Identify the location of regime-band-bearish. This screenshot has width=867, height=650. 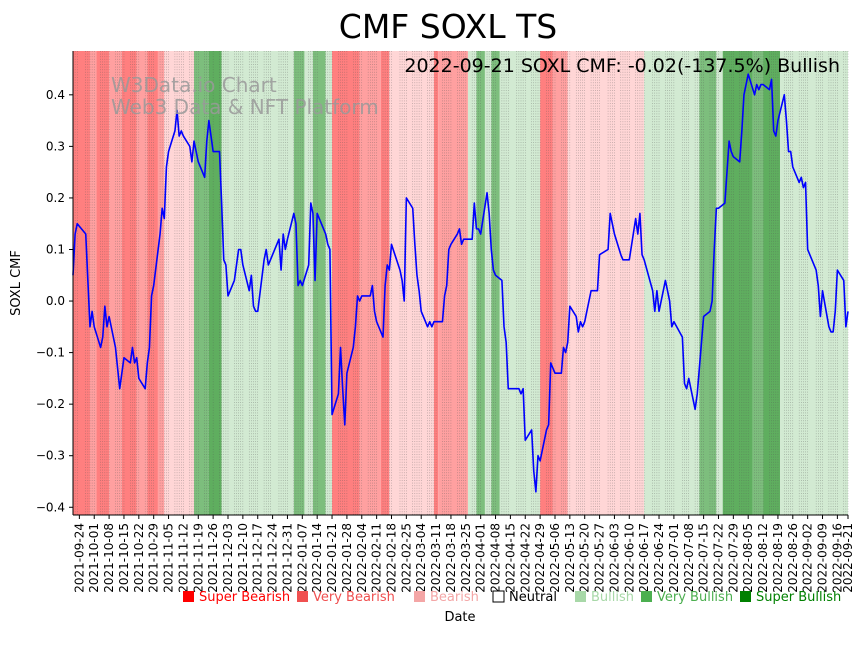
(606, 283).